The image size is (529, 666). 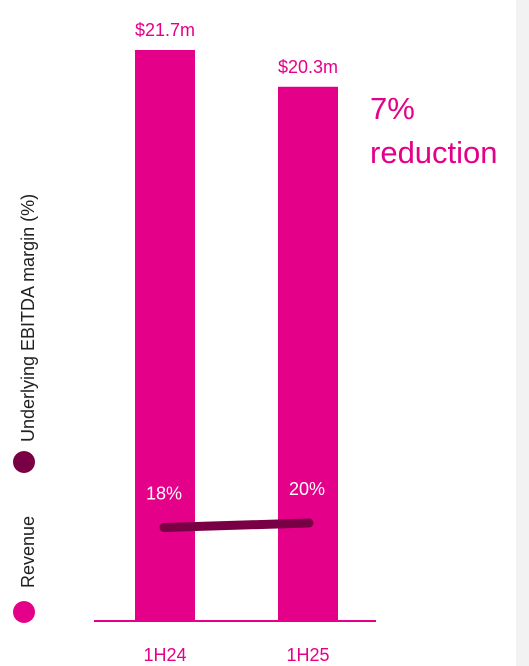 What do you see at coordinates (522, 333) in the screenshot?
I see `right-edge-strip` at bounding box center [522, 333].